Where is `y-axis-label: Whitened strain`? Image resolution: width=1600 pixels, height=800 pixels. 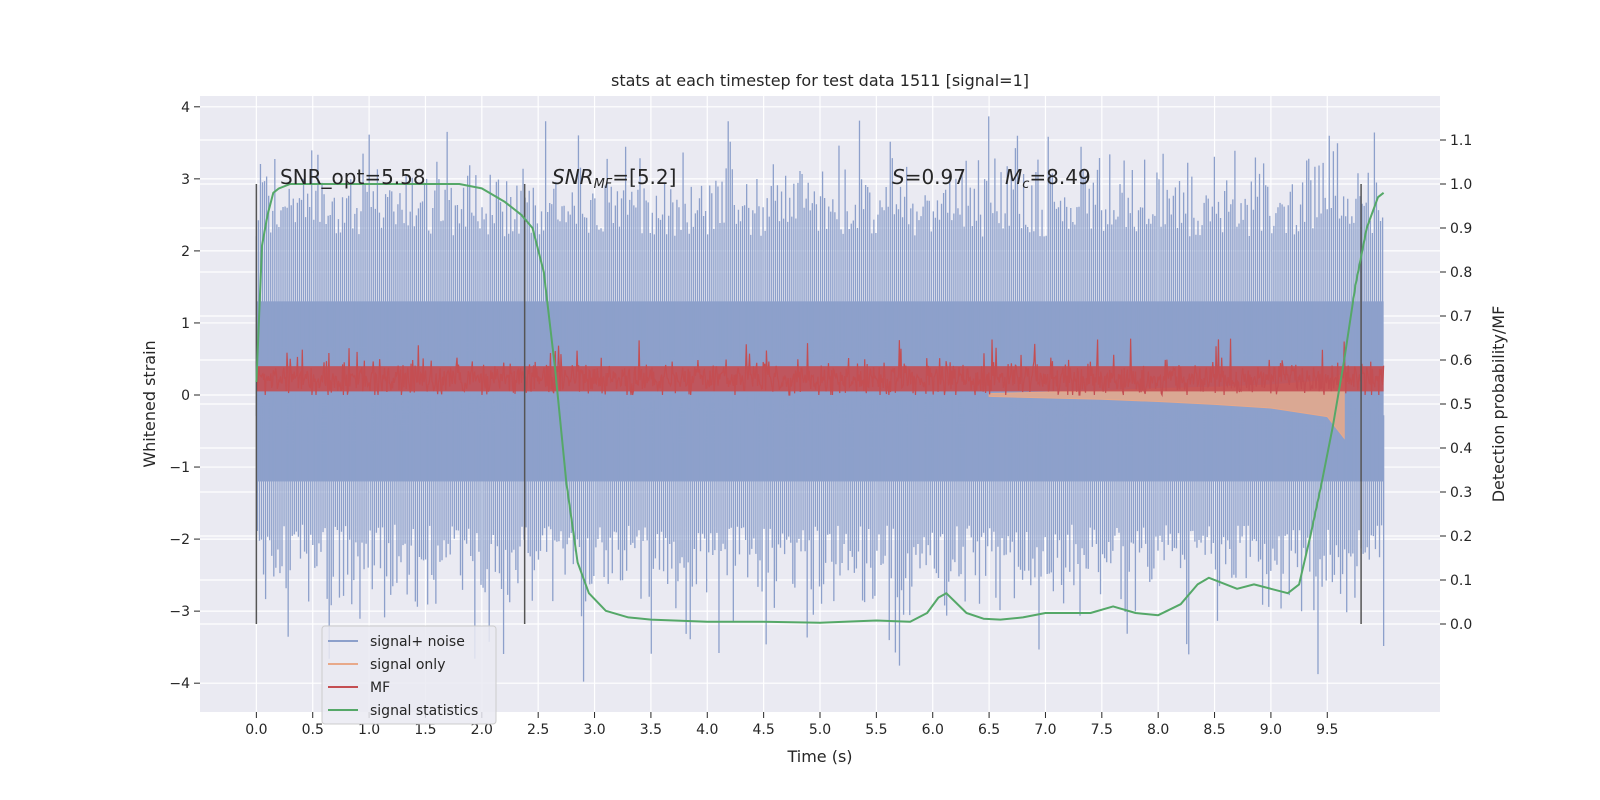
y-axis-label: Whitened strain is located at coordinates (149, 403).